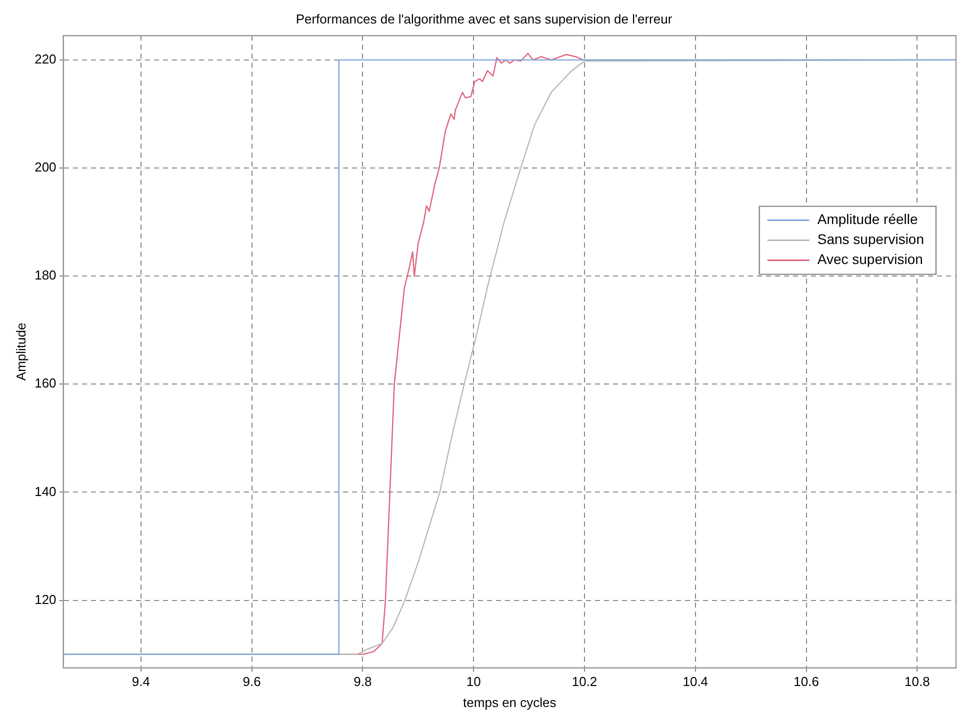 Image resolution: width=968 pixels, height=721 pixels. Describe the element at coordinates (473, 682) in the screenshot. I see `x-tick-label: 10` at that location.